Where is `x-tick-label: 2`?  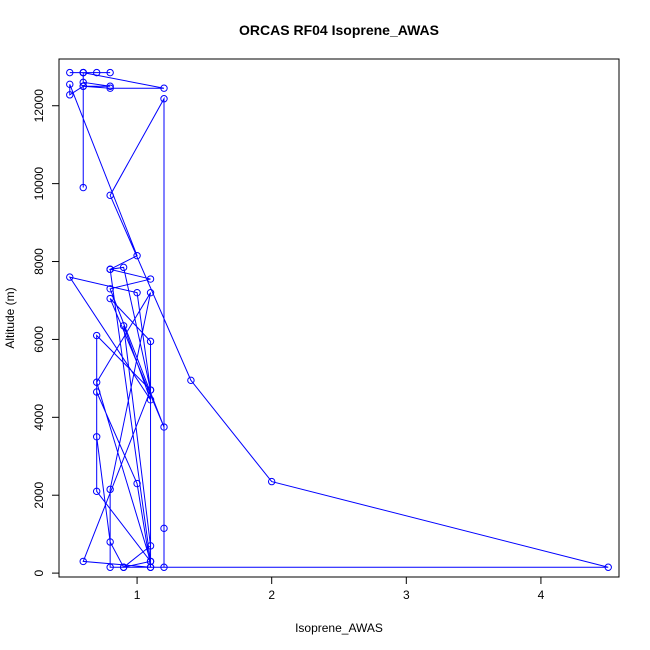
x-tick-label: 2 is located at coordinates (271, 595).